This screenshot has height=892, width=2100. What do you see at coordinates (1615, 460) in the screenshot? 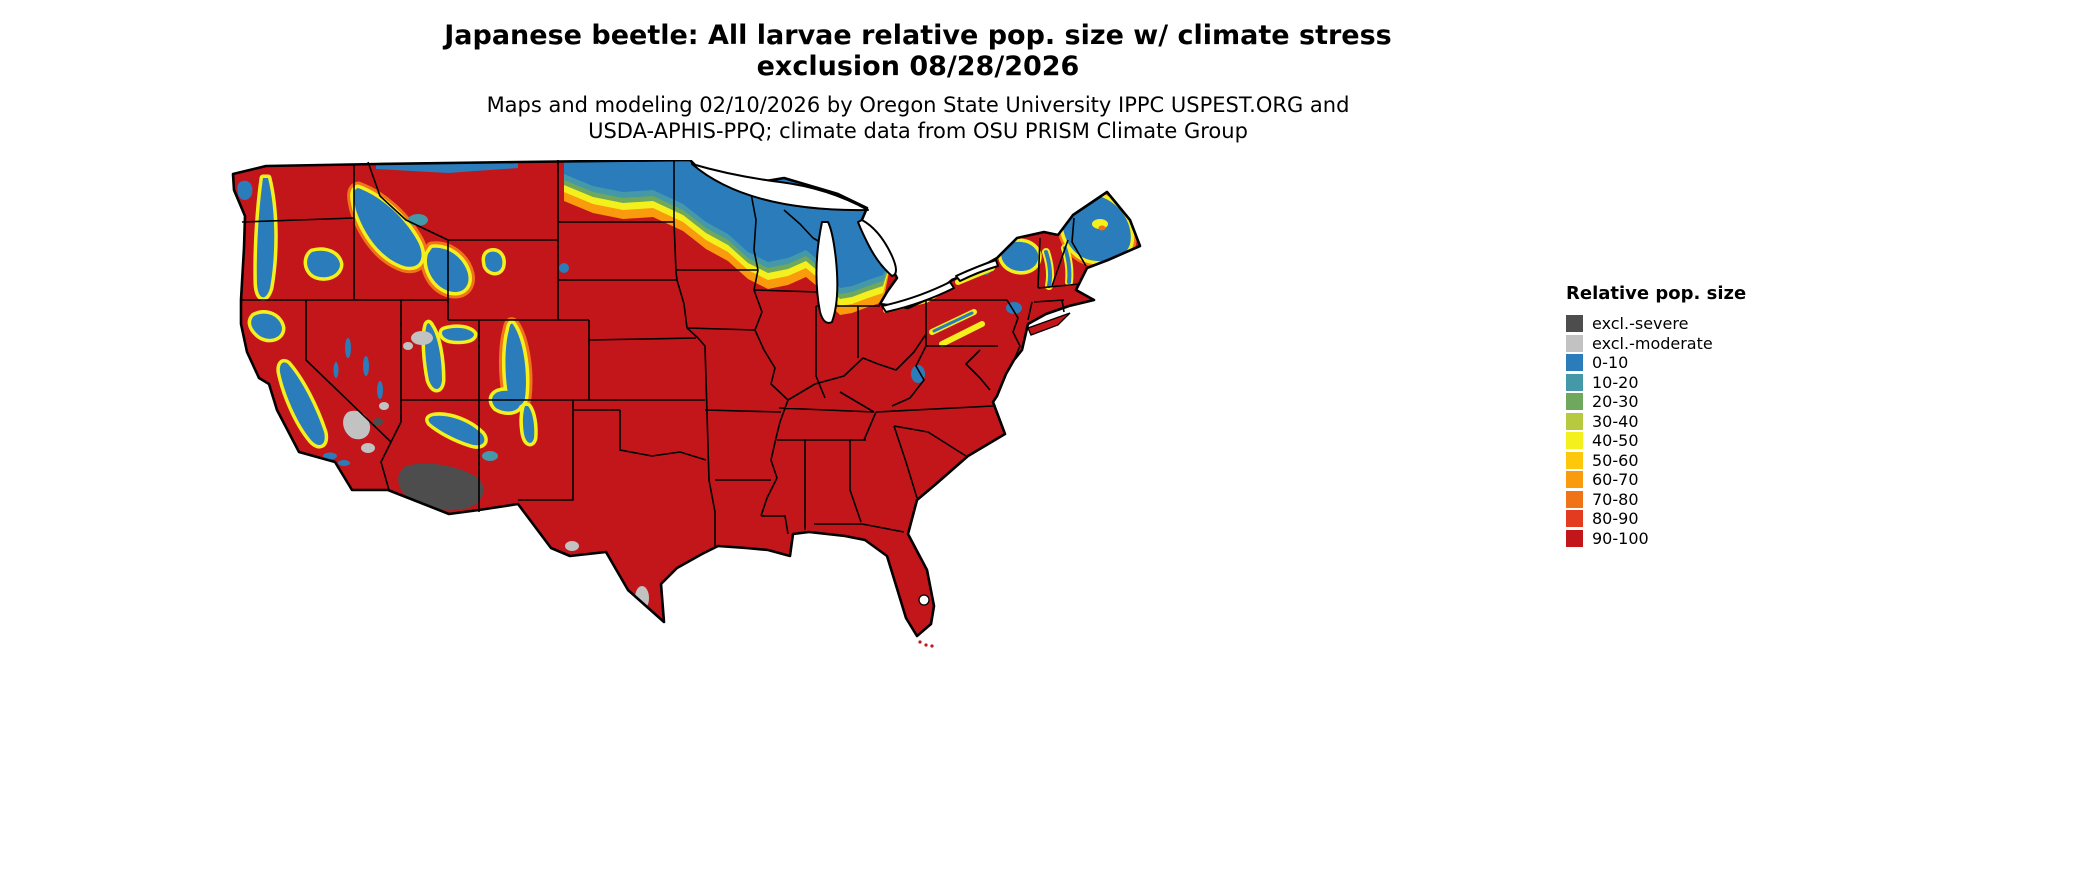
I see `legend-label: 50-60` at bounding box center [1615, 460].